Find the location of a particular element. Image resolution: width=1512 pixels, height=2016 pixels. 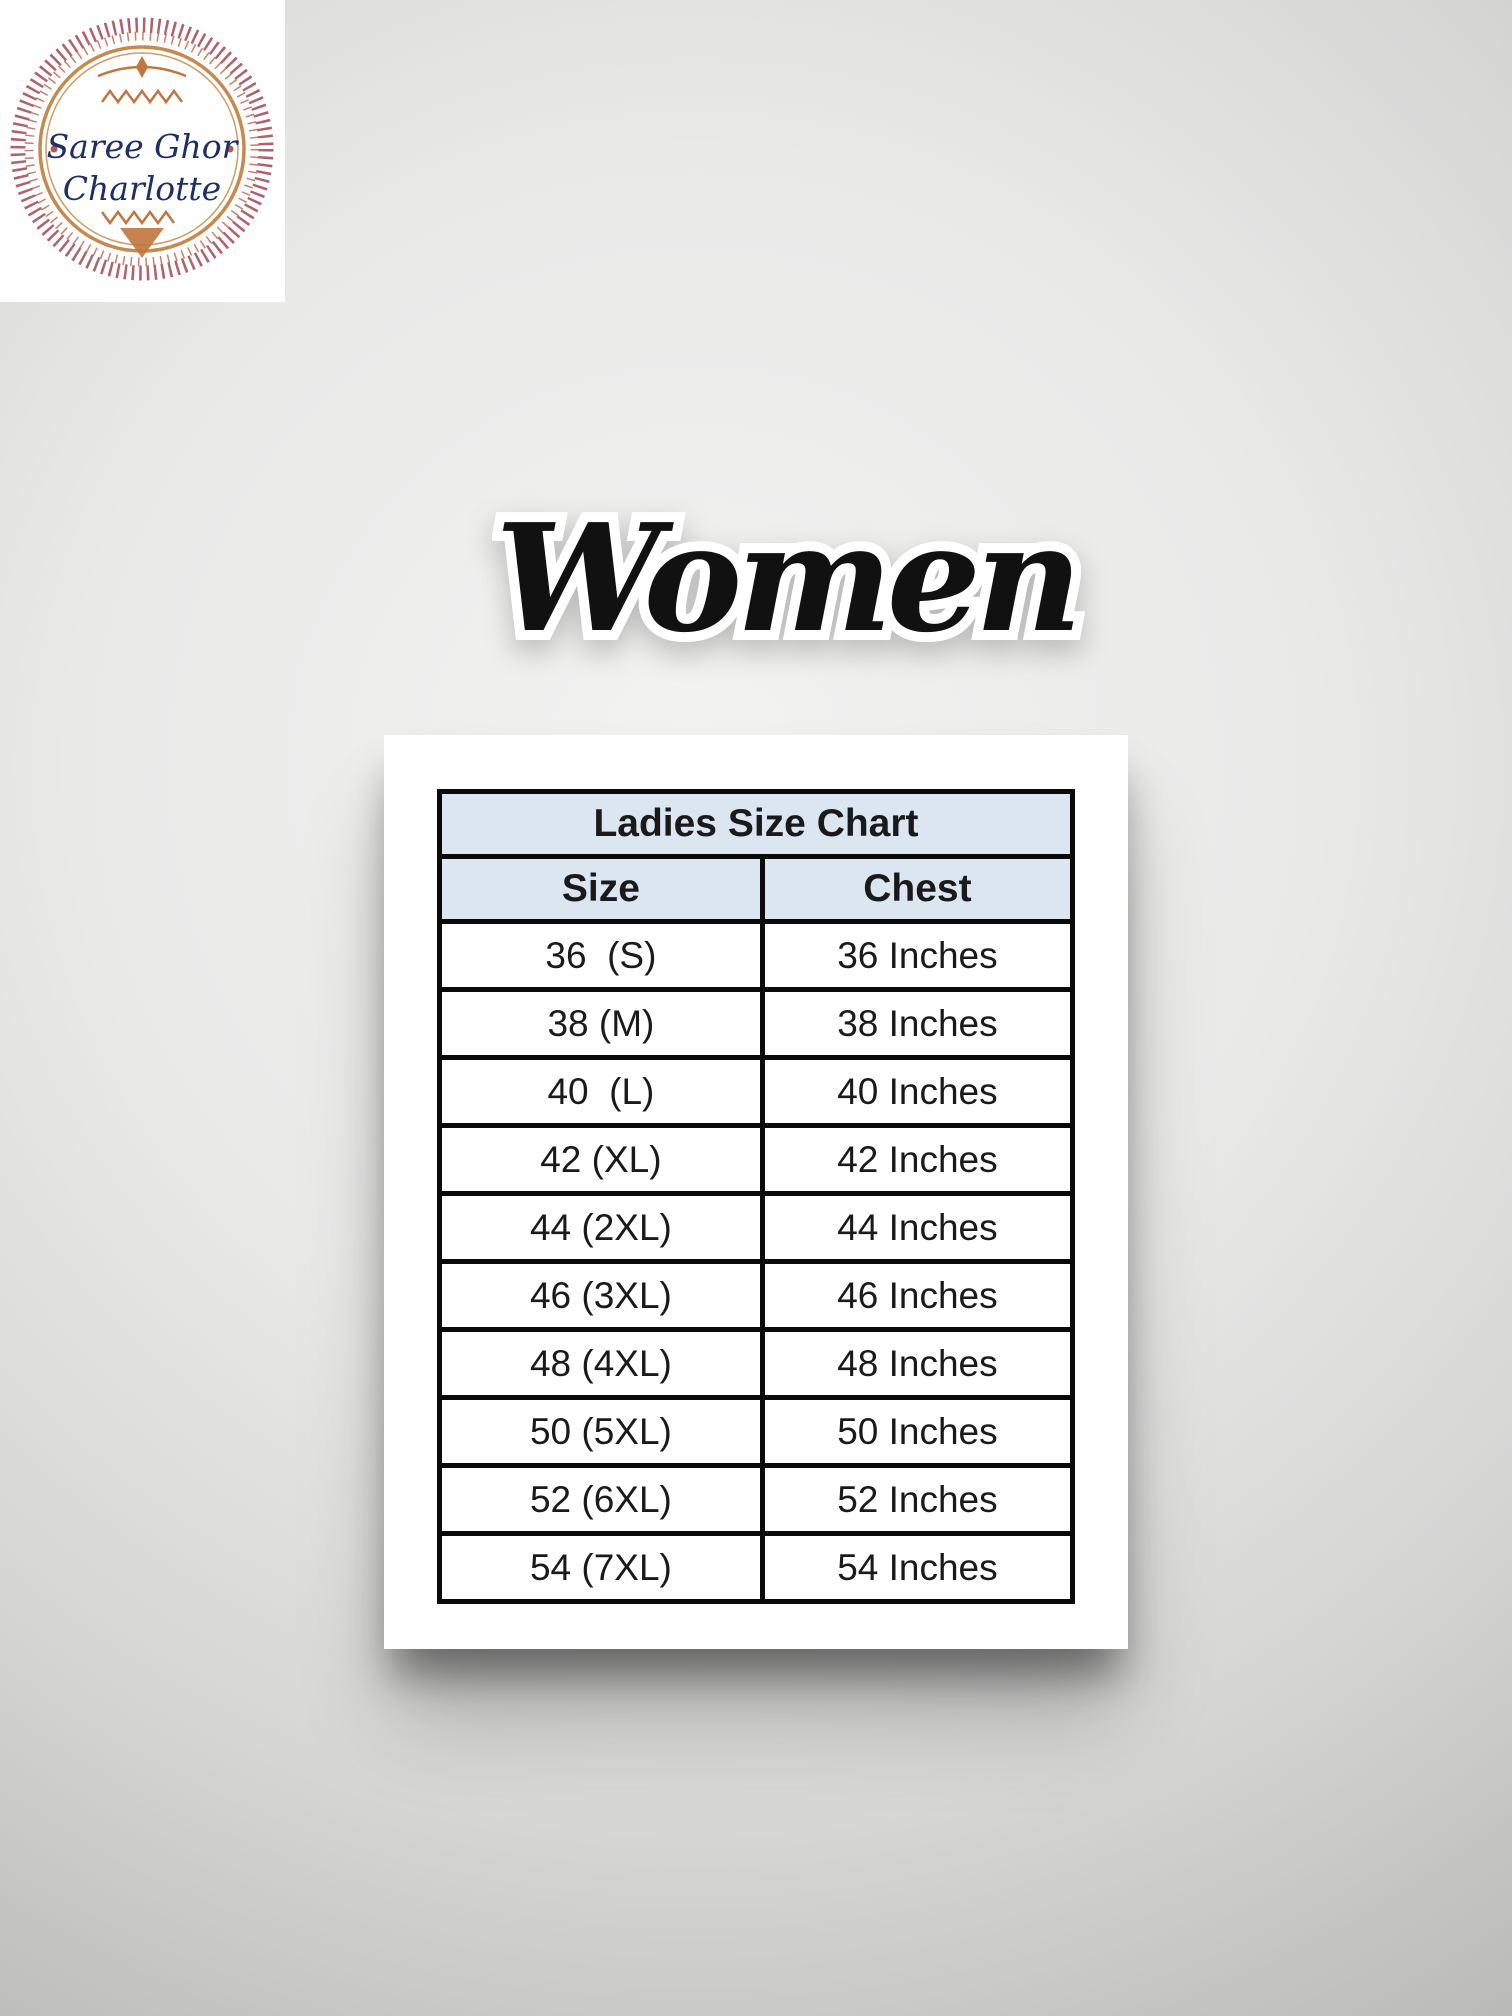

brand-name-line2: Charlotte is located at coordinates (142, 188).